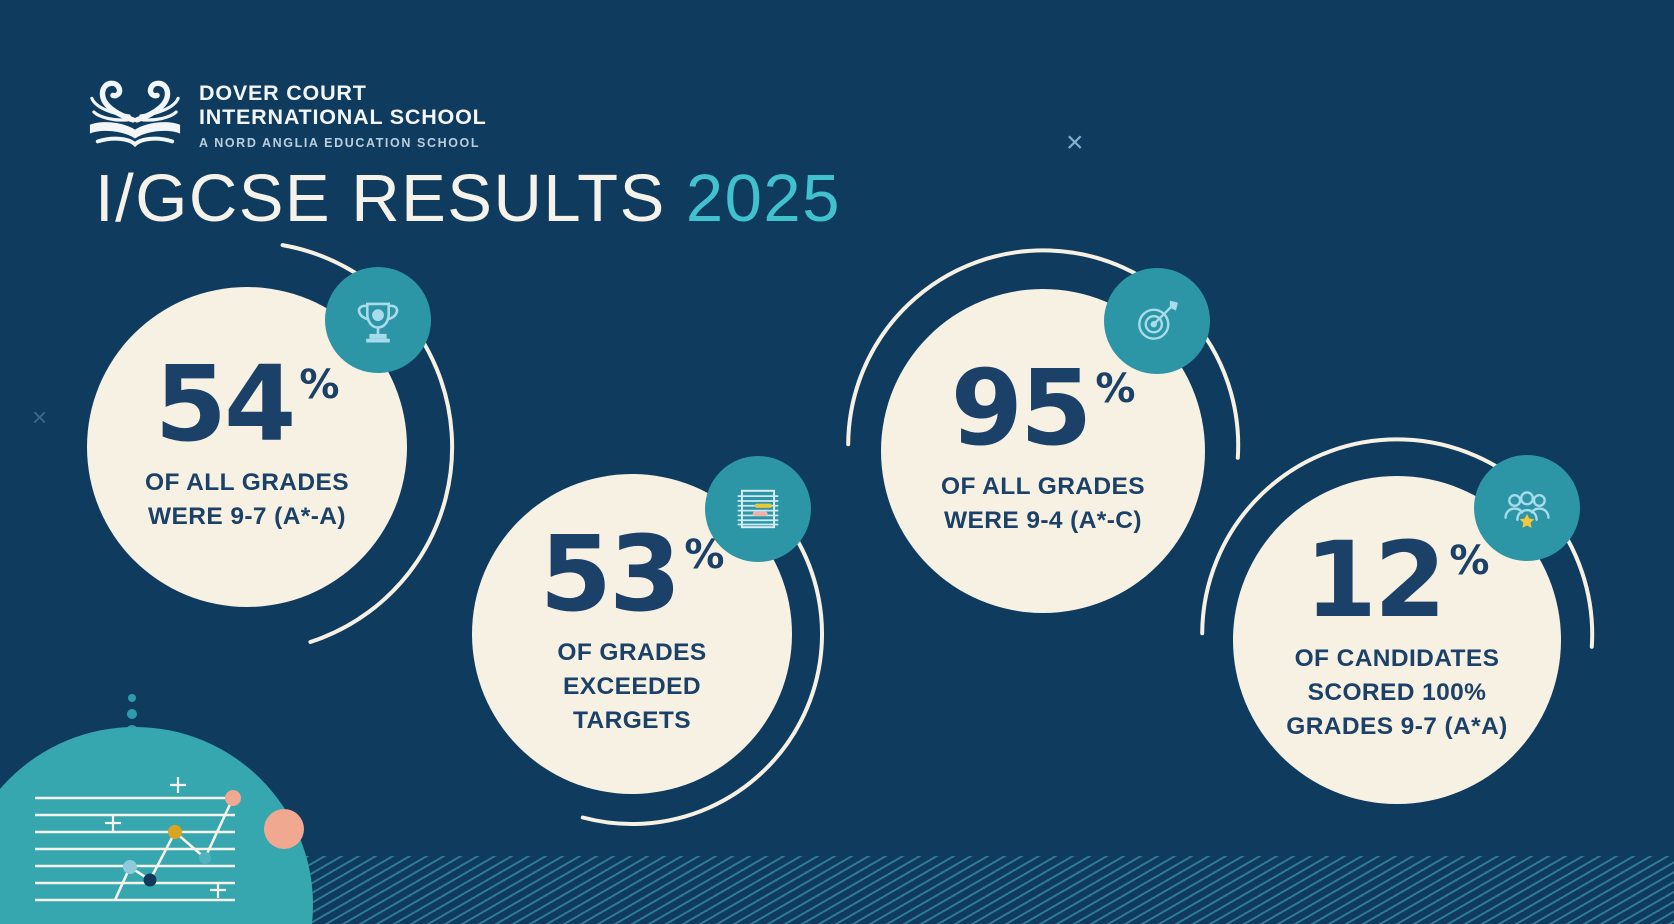  Describe the element at coordinates (135, 114) in the screenshot. I see `swan-book-emblem-icon` at that location.